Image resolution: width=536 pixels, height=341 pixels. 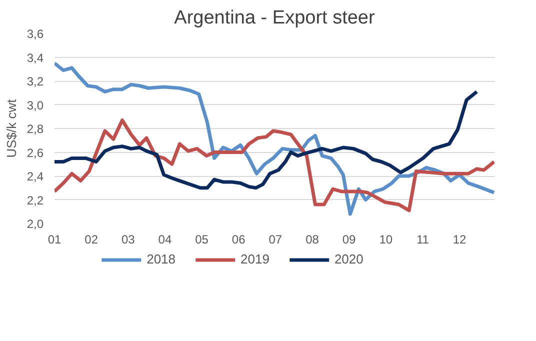 I want to click on y-tick-label: 3,6, so click(x=35, y=34).